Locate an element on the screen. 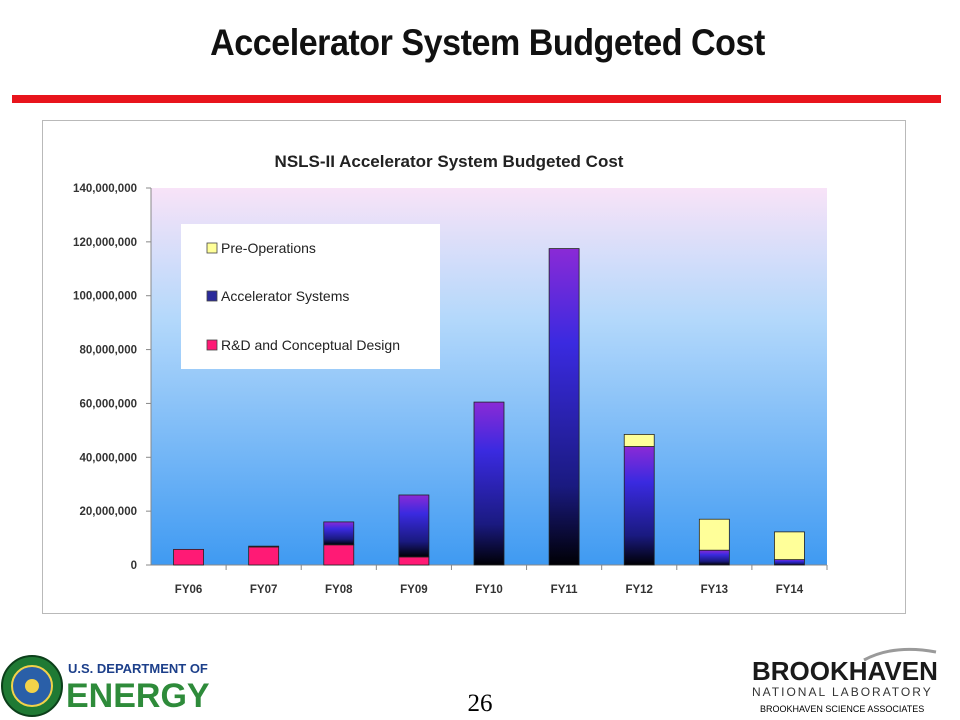  doe-line-1: U.S. DEPARTMENT OF is located at coordinates (138, 668).